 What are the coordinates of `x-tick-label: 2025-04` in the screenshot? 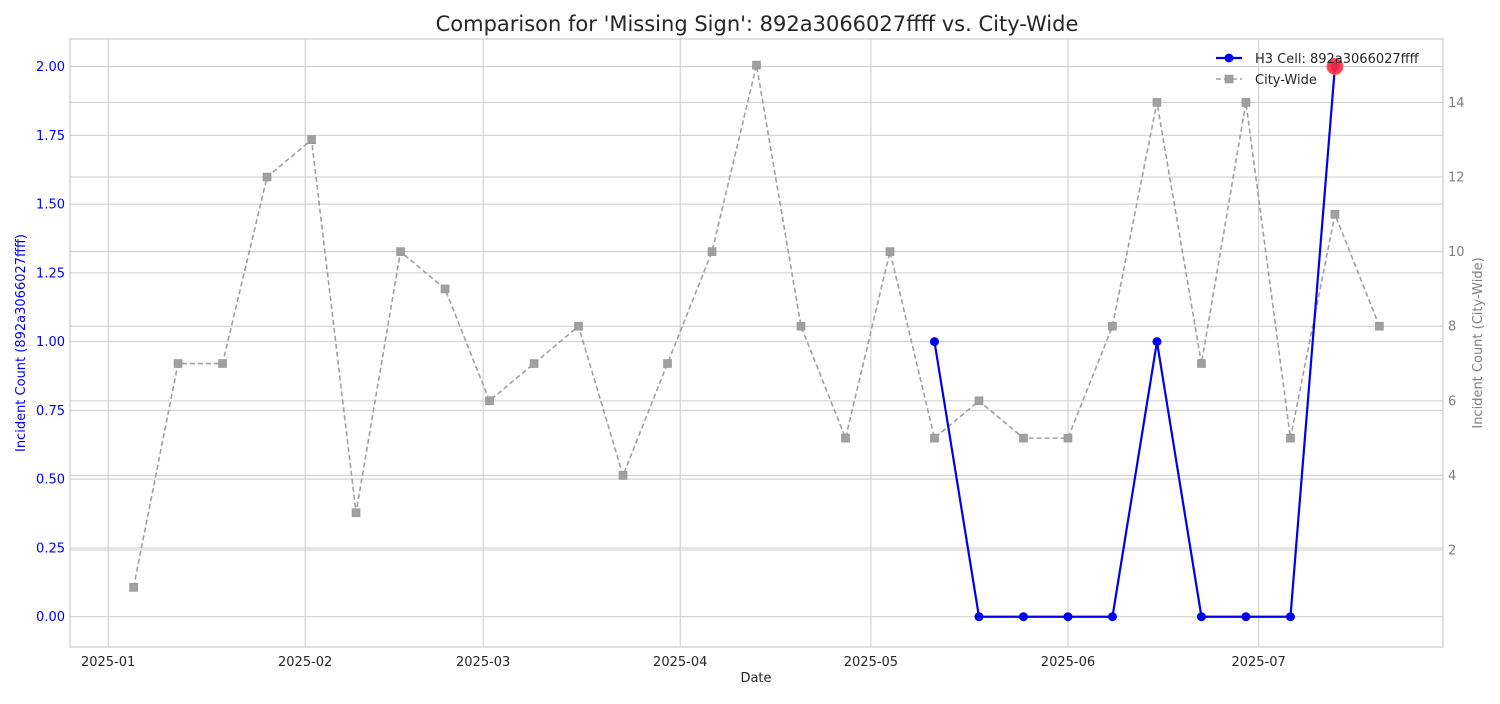 It's located at (680, 662).